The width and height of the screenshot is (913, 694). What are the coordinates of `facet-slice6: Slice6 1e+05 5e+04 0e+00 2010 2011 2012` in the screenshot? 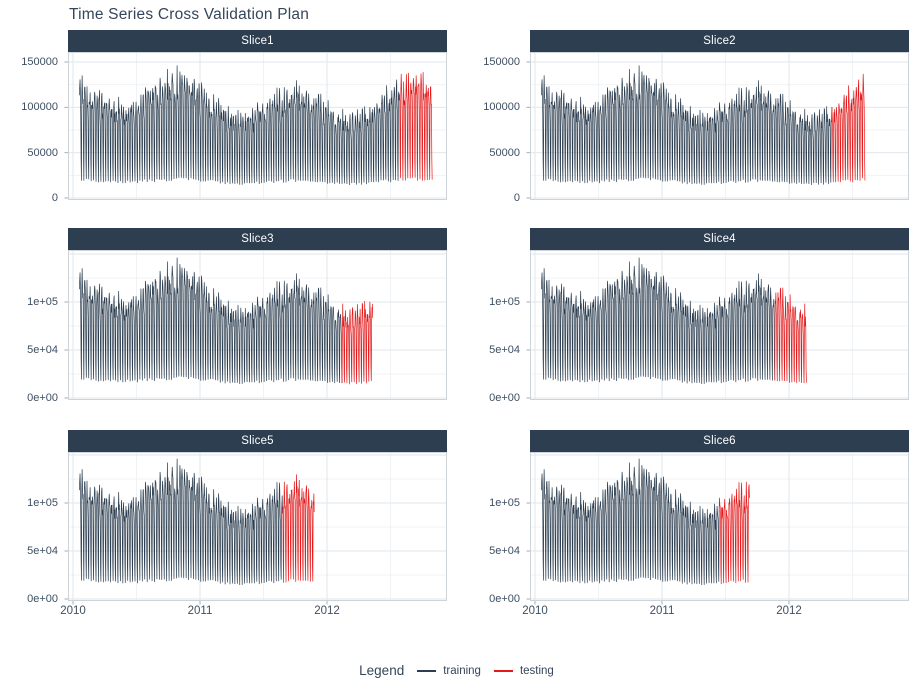 It's located at (699, 523).